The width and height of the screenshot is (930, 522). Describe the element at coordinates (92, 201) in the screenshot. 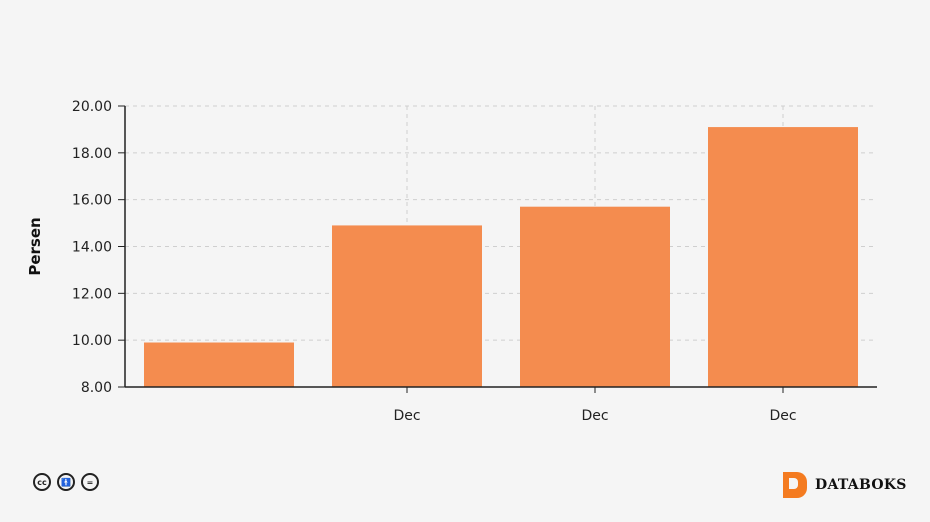

I see `y-tick-label: 16.00` at that location.